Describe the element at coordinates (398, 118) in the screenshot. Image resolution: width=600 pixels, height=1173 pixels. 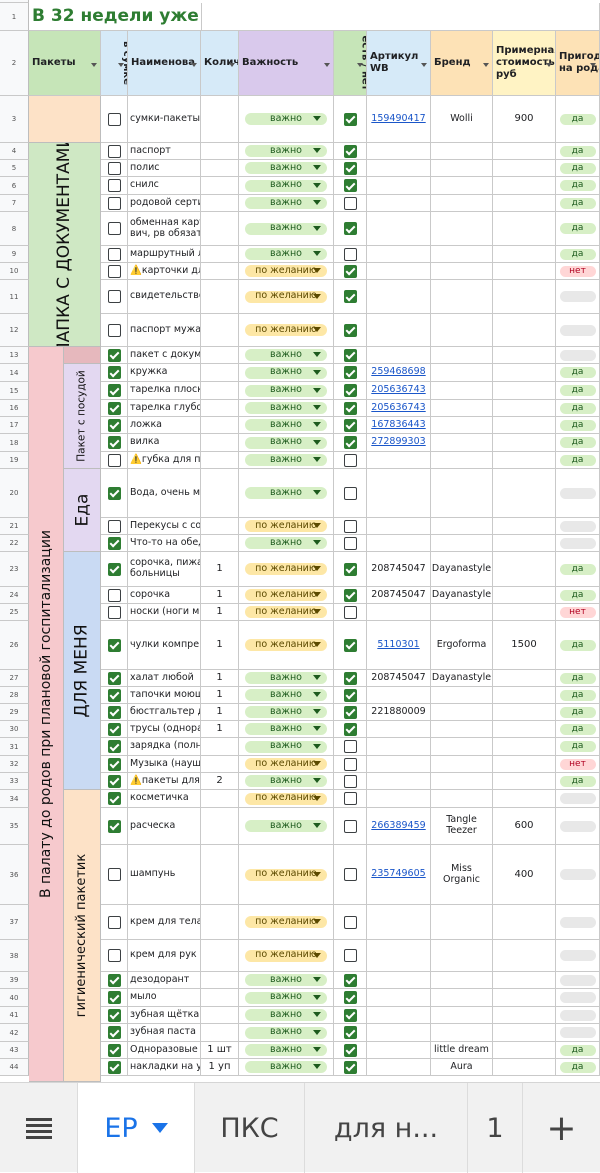
I see `article-value: 159490417` at that location.